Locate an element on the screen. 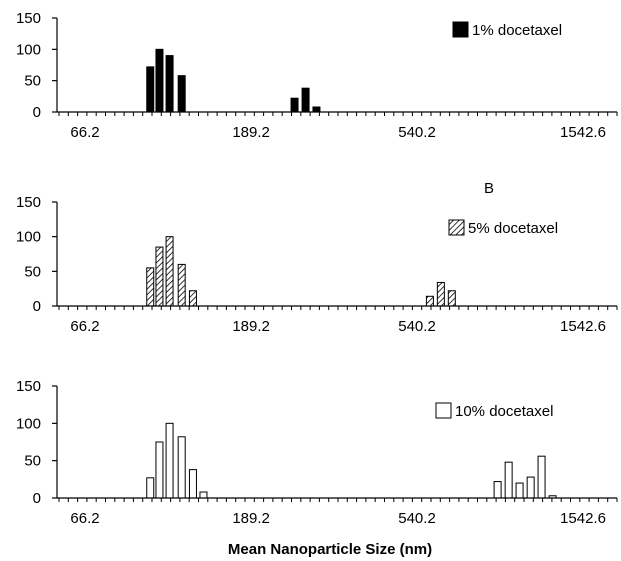  panel-2-y-tick-label-2: 100 is located at coordinates (28, 237).